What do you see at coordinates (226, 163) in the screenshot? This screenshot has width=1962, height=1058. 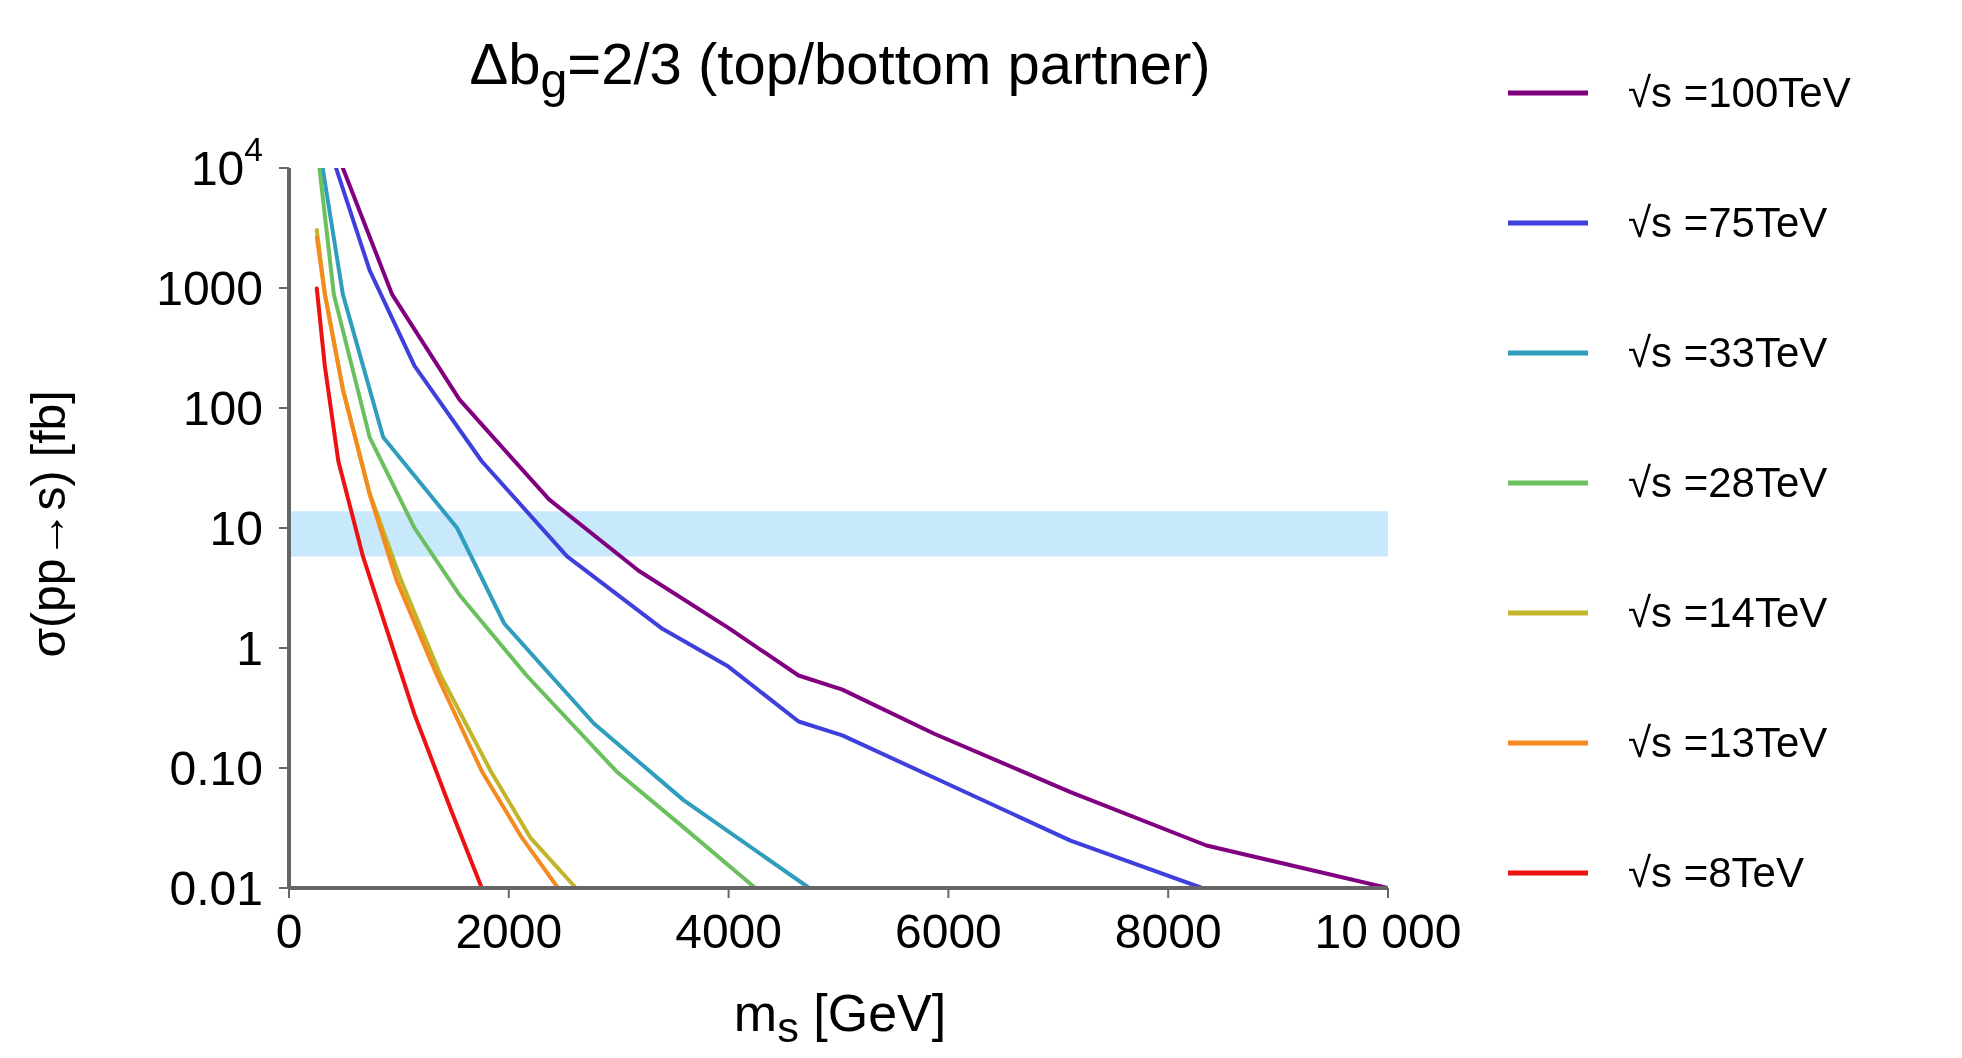 I see `y-tick-label: 10$^{4}$` at bounding box center [226, 163].